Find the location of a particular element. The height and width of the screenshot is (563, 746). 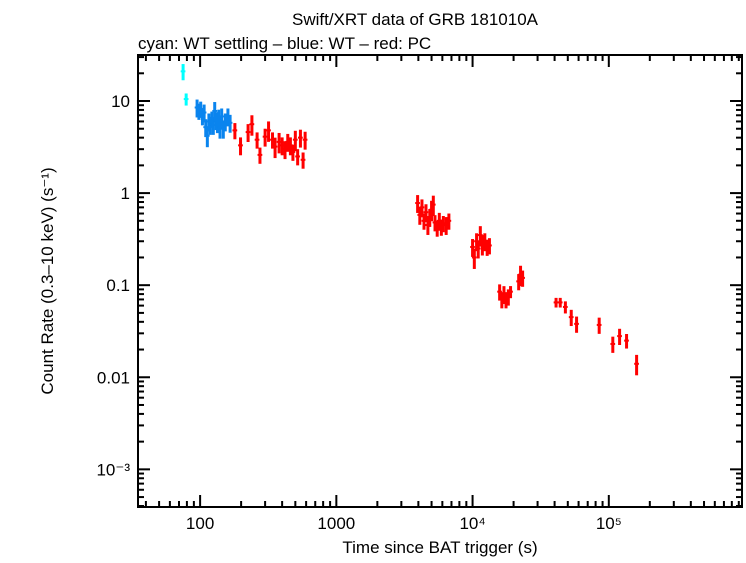

y-tick-label: 10⁻³ is located at coordinates (113, 469).